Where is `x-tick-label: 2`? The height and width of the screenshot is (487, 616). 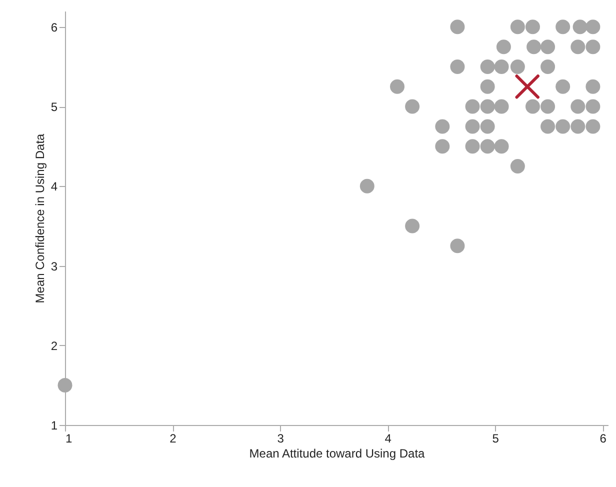
x-tick-label: 2 is located at coordinates (173, 439).